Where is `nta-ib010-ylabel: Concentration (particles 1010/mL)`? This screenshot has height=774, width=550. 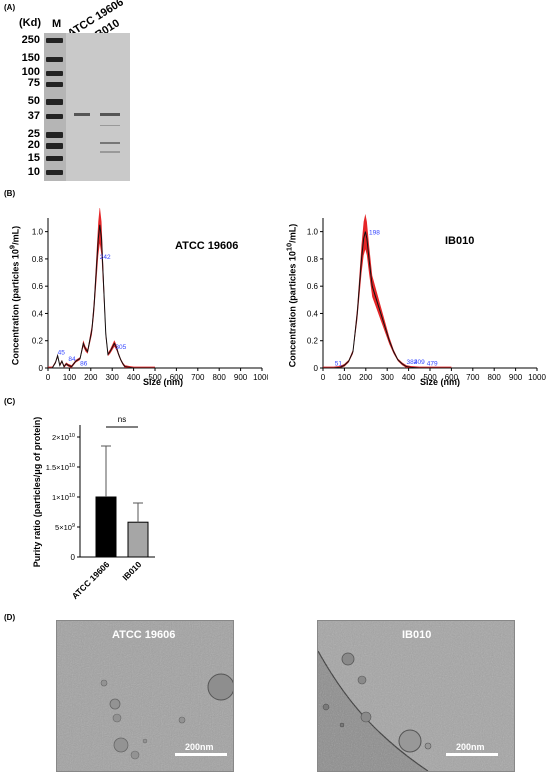 nta-ib010-ylabel: Concentration (particles 1010/mL) is located at coordinates (291, 295).